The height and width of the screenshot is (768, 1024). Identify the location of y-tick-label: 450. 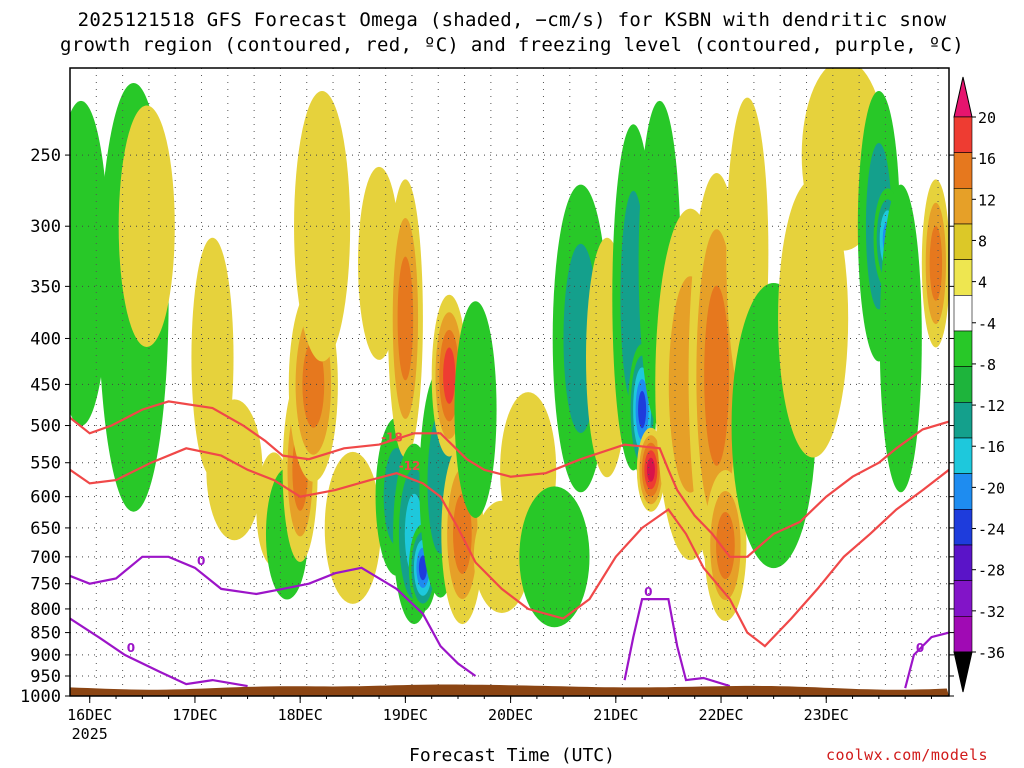
(45, 385).